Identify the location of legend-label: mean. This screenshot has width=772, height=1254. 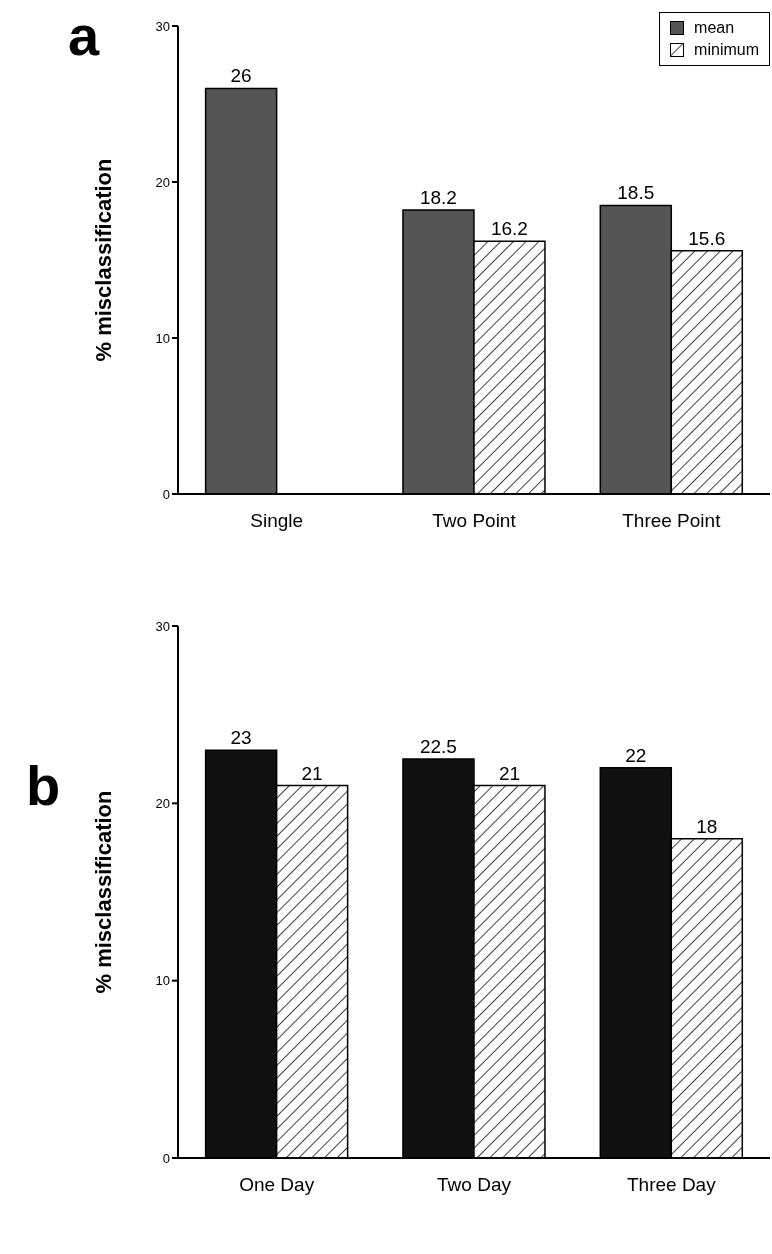
(714, 28).